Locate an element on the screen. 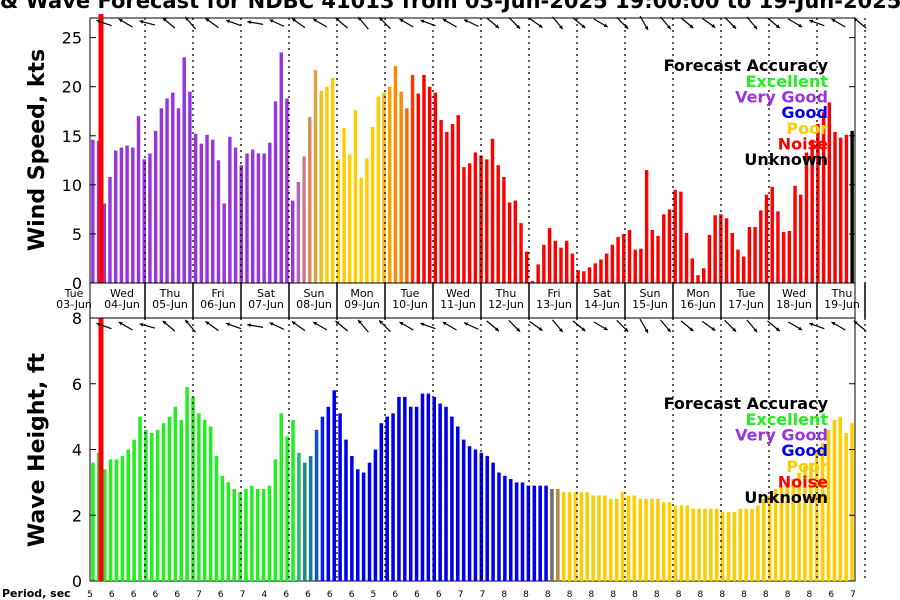 This screenshot has height=600, width=900. day-of-week-label: Tue is located at coordinates (74, 293).